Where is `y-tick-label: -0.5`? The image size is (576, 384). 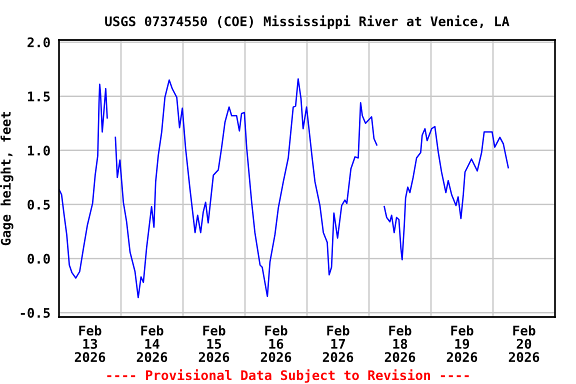 y-tick-label: -0.5 is located at coordinates (35, 313).